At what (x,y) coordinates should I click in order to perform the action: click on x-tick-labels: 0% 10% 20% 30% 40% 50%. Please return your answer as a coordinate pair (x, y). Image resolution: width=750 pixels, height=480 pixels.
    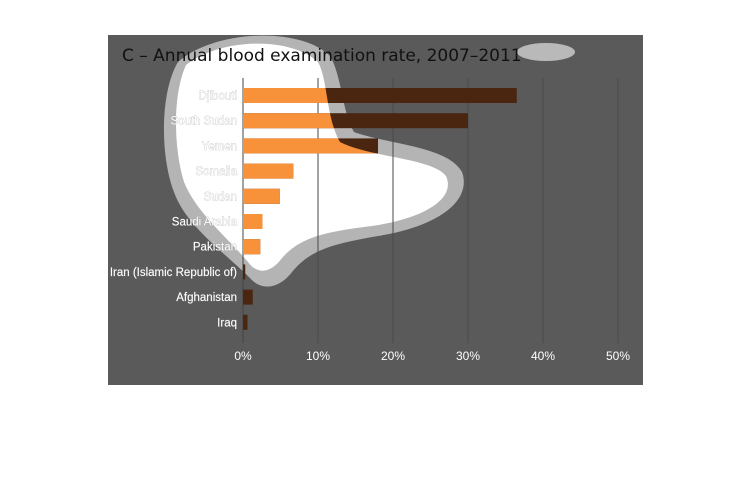
    Looking at the image, I should click on (432, 356).